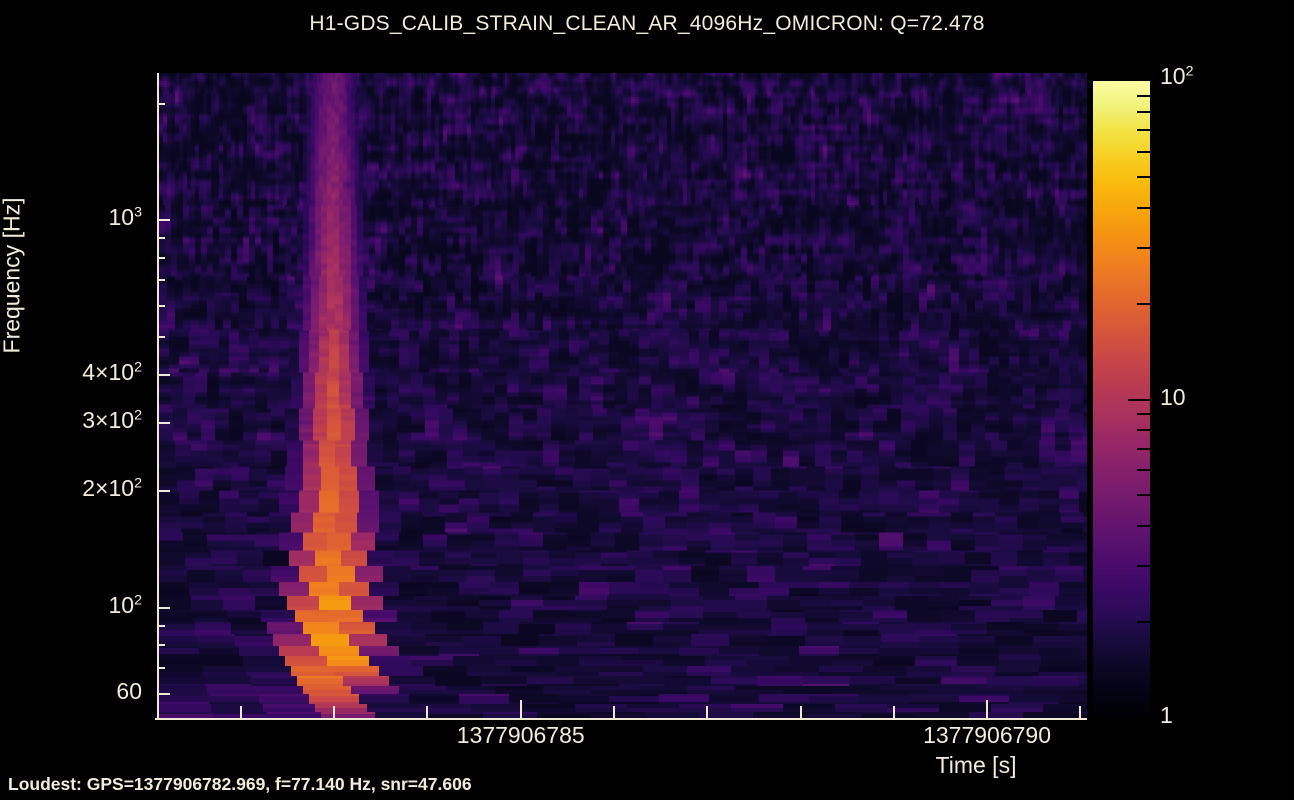 The image size is (1294, 800). I want to click on y-axis-label: Frequency [Hz], so click(12, 275).